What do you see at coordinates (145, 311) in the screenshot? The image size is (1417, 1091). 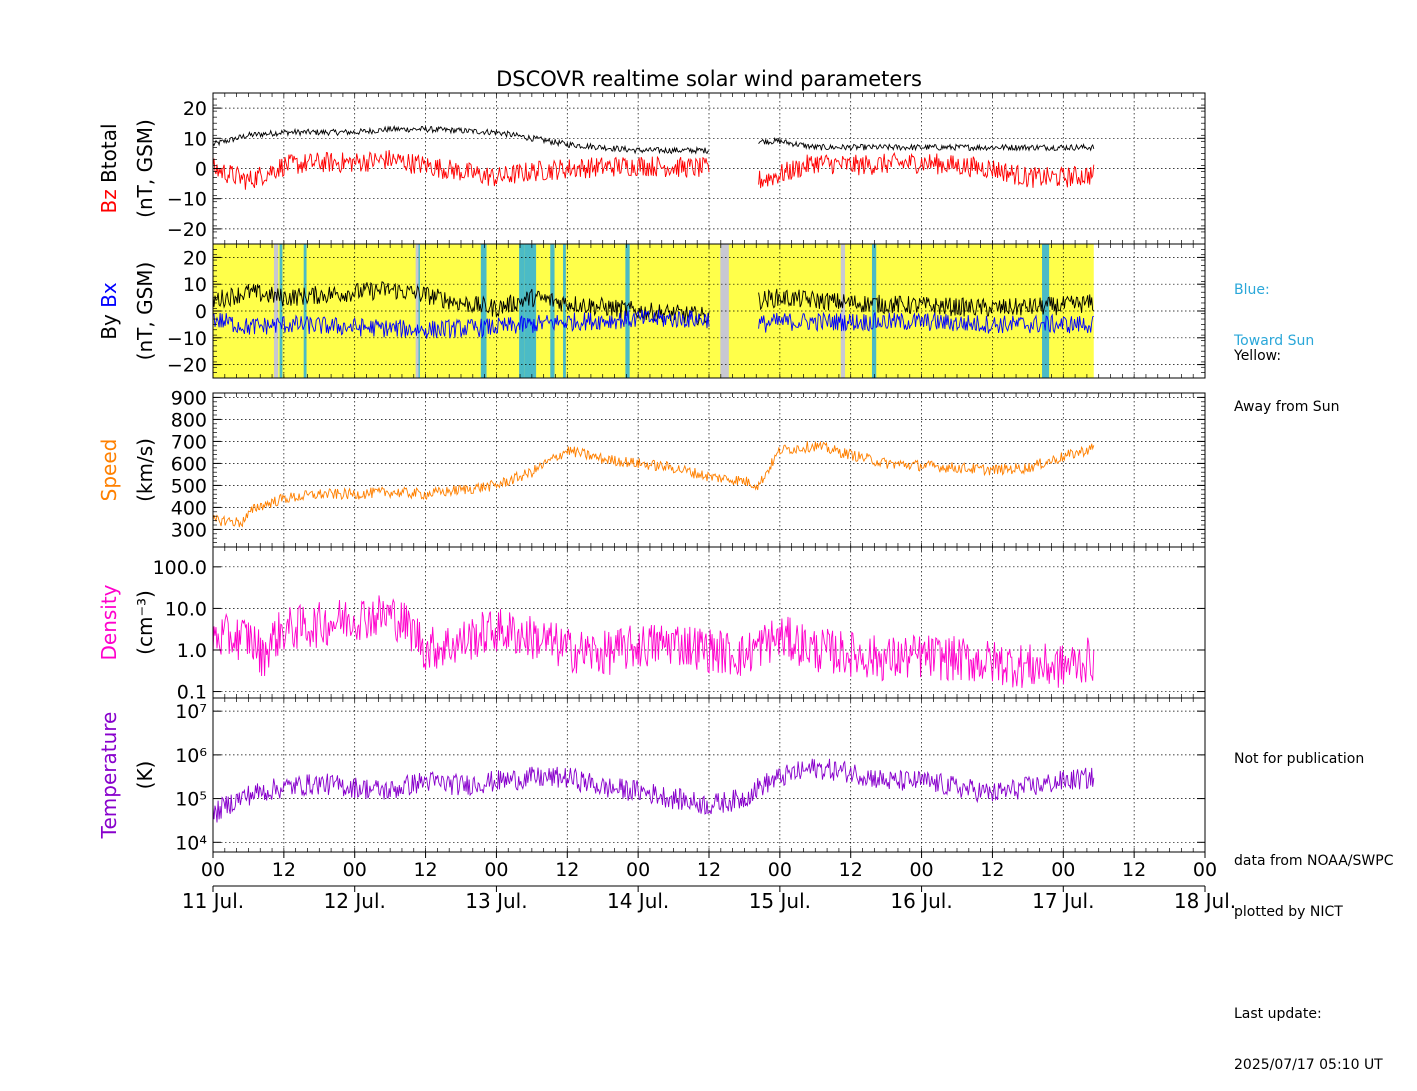 I see `y-axis-unit-byx: (nT, GSM)` at bounding box center [145, 311].